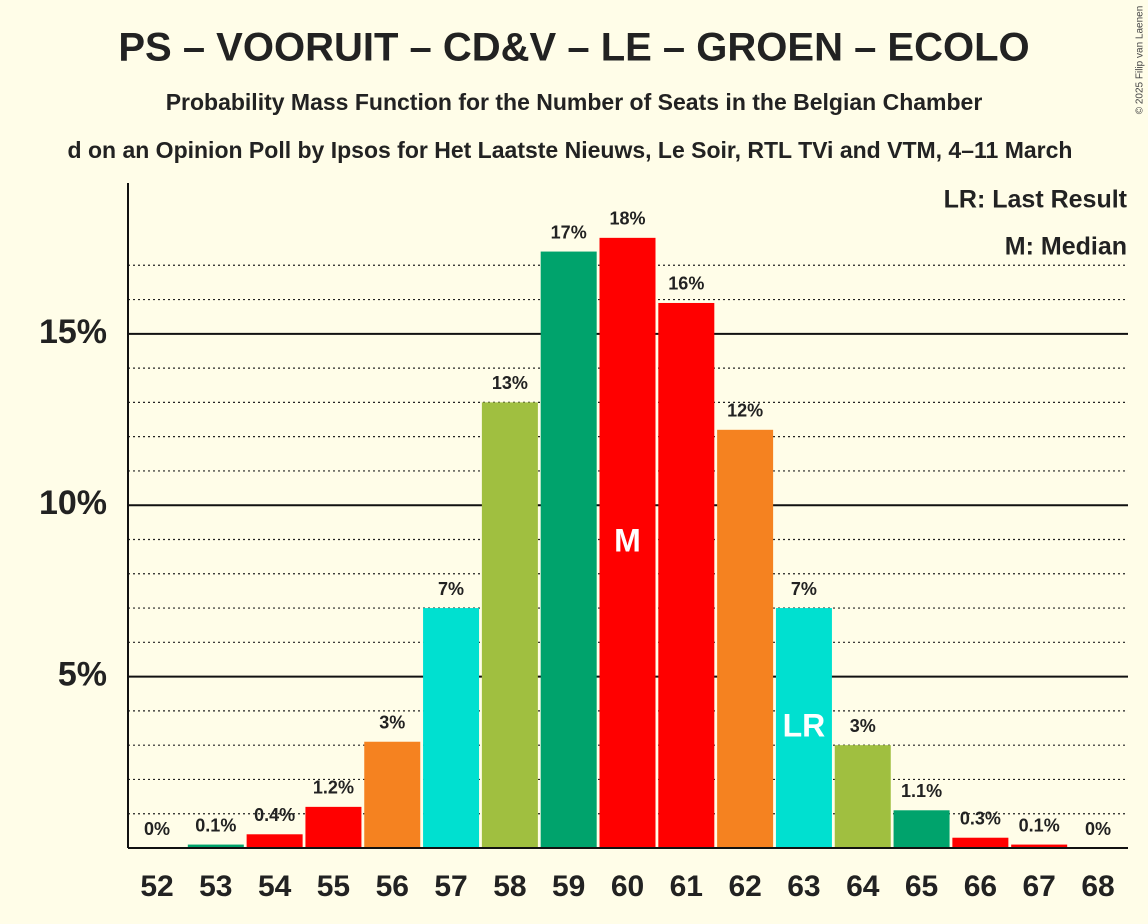  I want to click on value-label: 1.1%, so click(921, 791).